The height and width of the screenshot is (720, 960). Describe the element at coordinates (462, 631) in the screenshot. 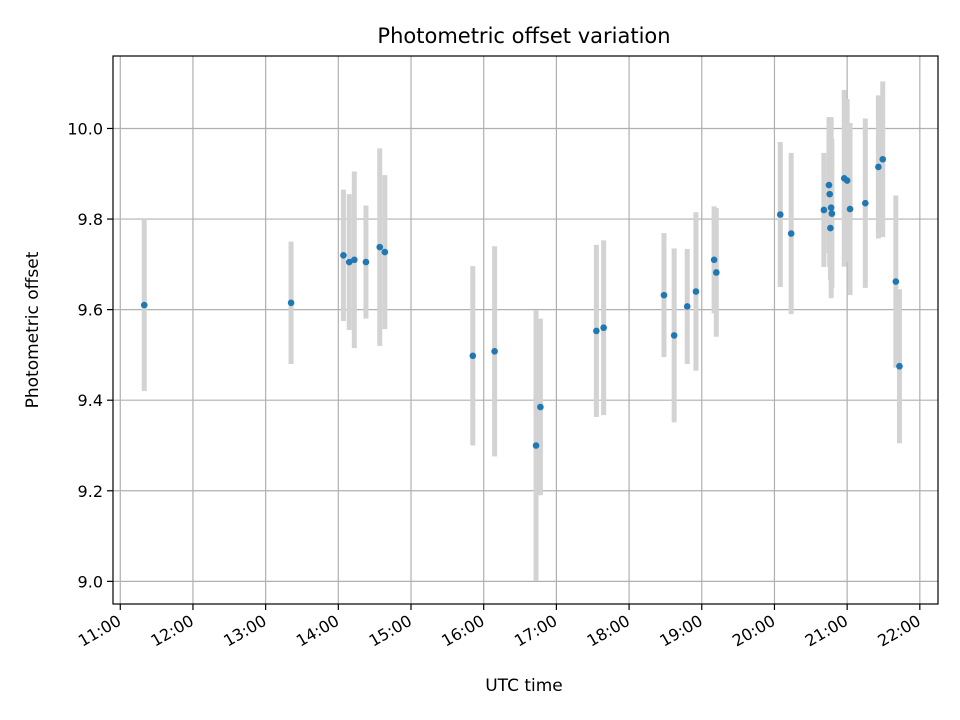

I see `x-tick-label: 16:00` at that location.